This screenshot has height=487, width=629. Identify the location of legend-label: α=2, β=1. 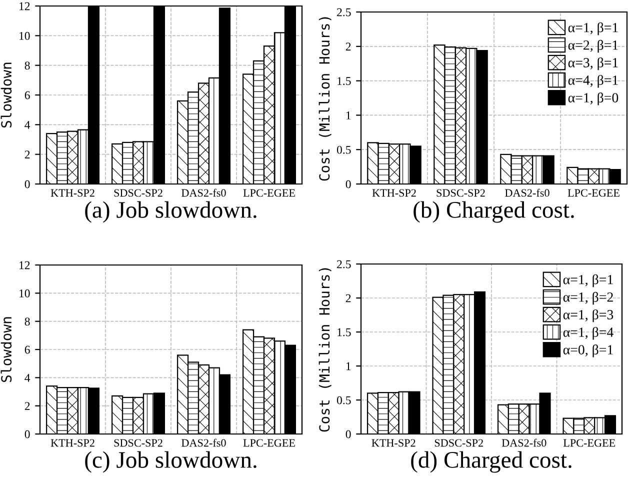
(593, 46).